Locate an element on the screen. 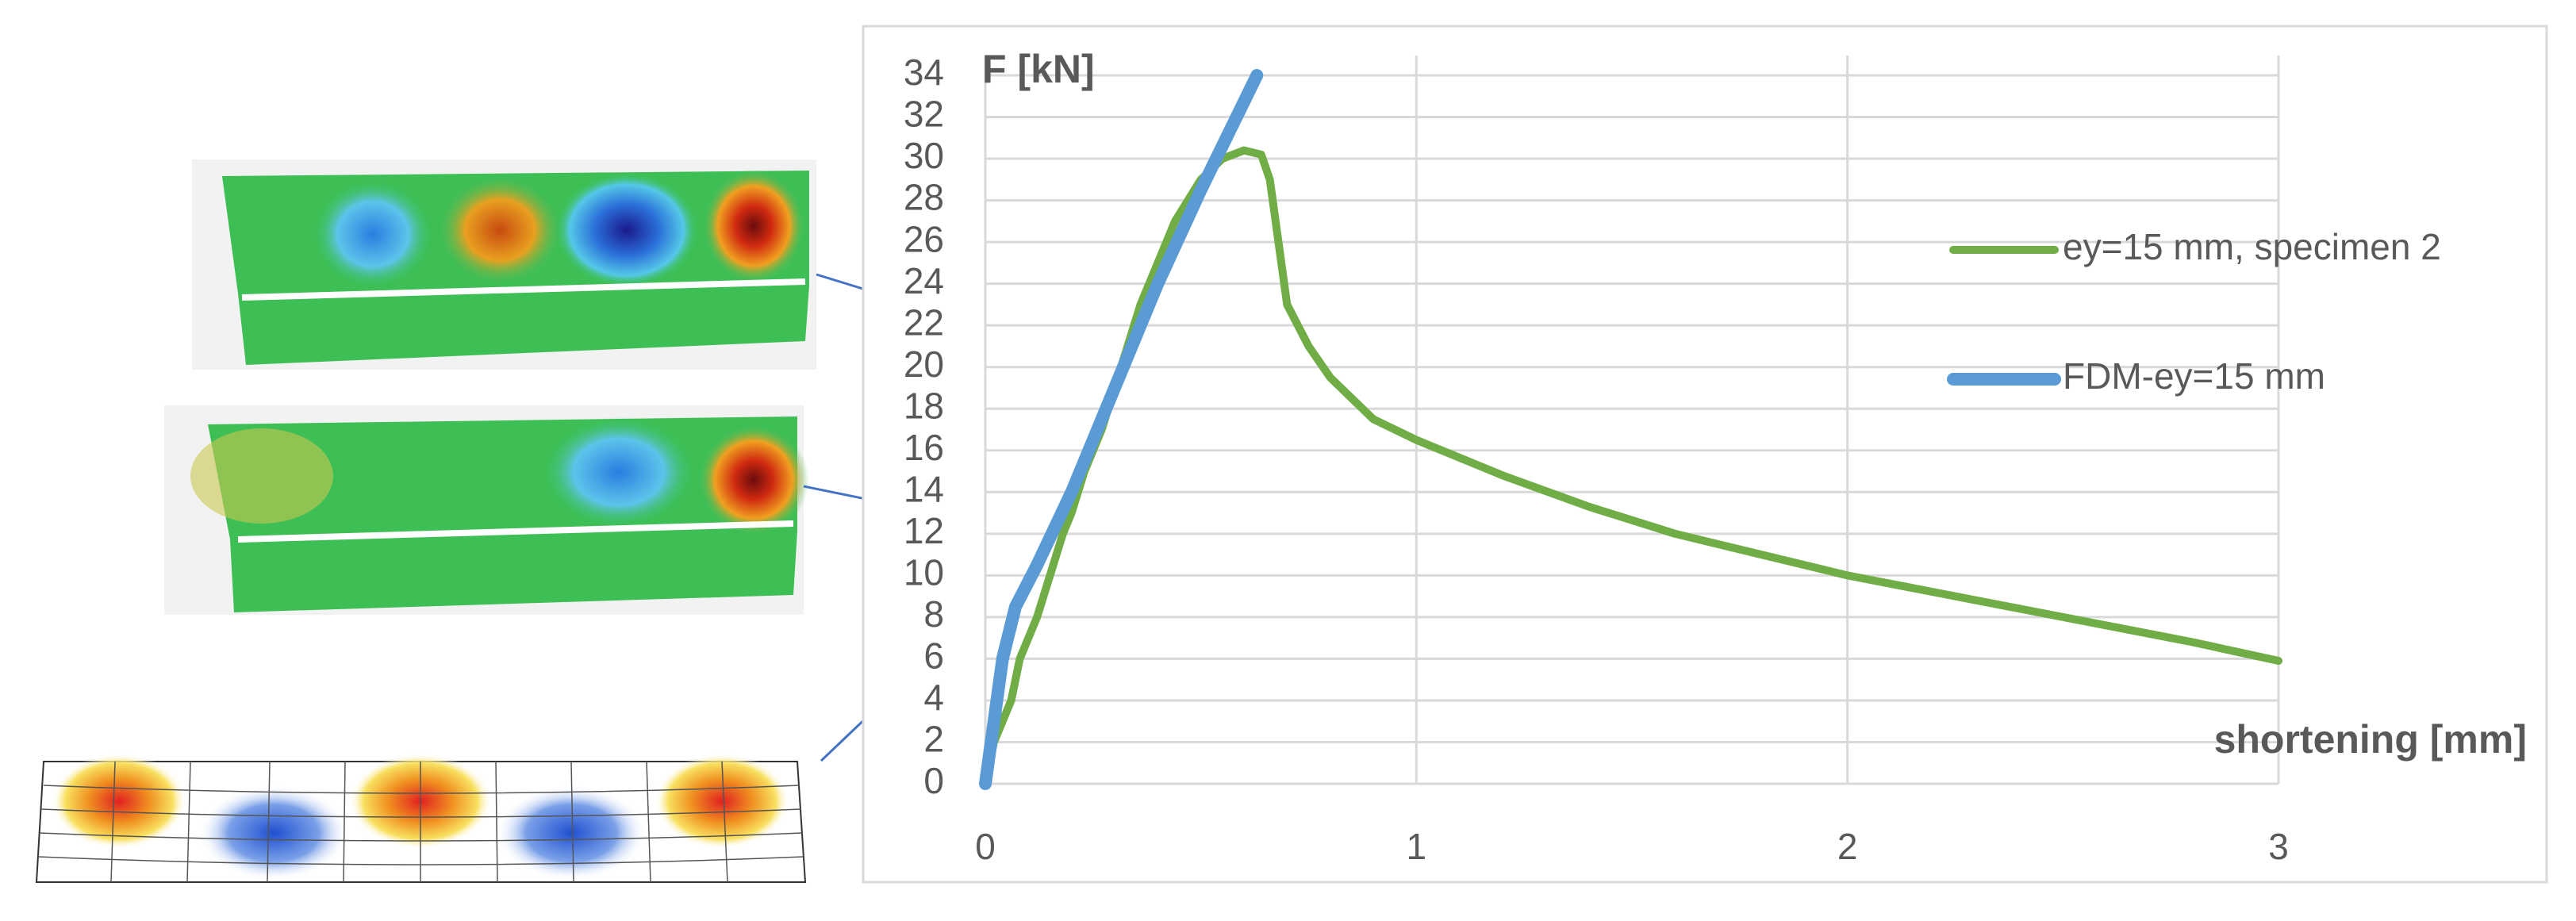  x-tick-label: 0 is located at coordinates (985, 846).